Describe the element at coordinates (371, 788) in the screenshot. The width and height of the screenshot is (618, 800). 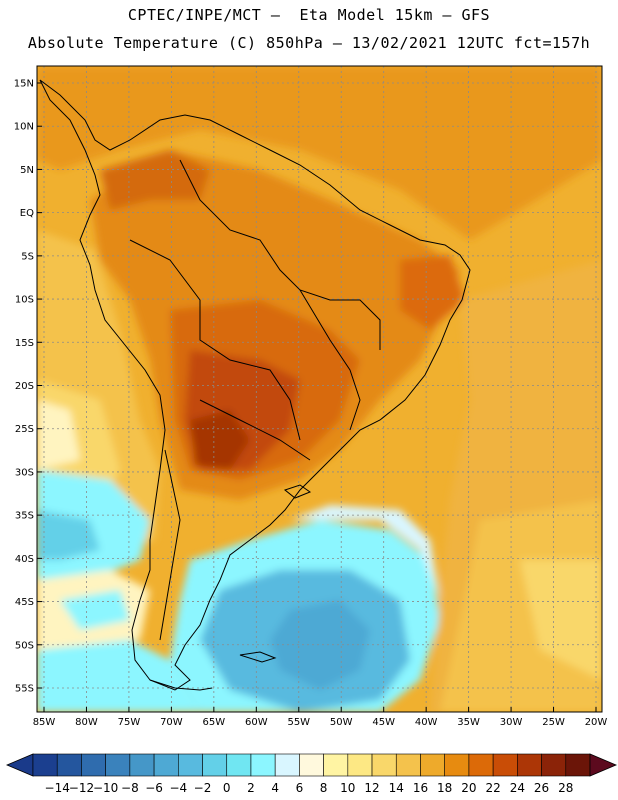
I see `colorbar-label: 12` at that location.